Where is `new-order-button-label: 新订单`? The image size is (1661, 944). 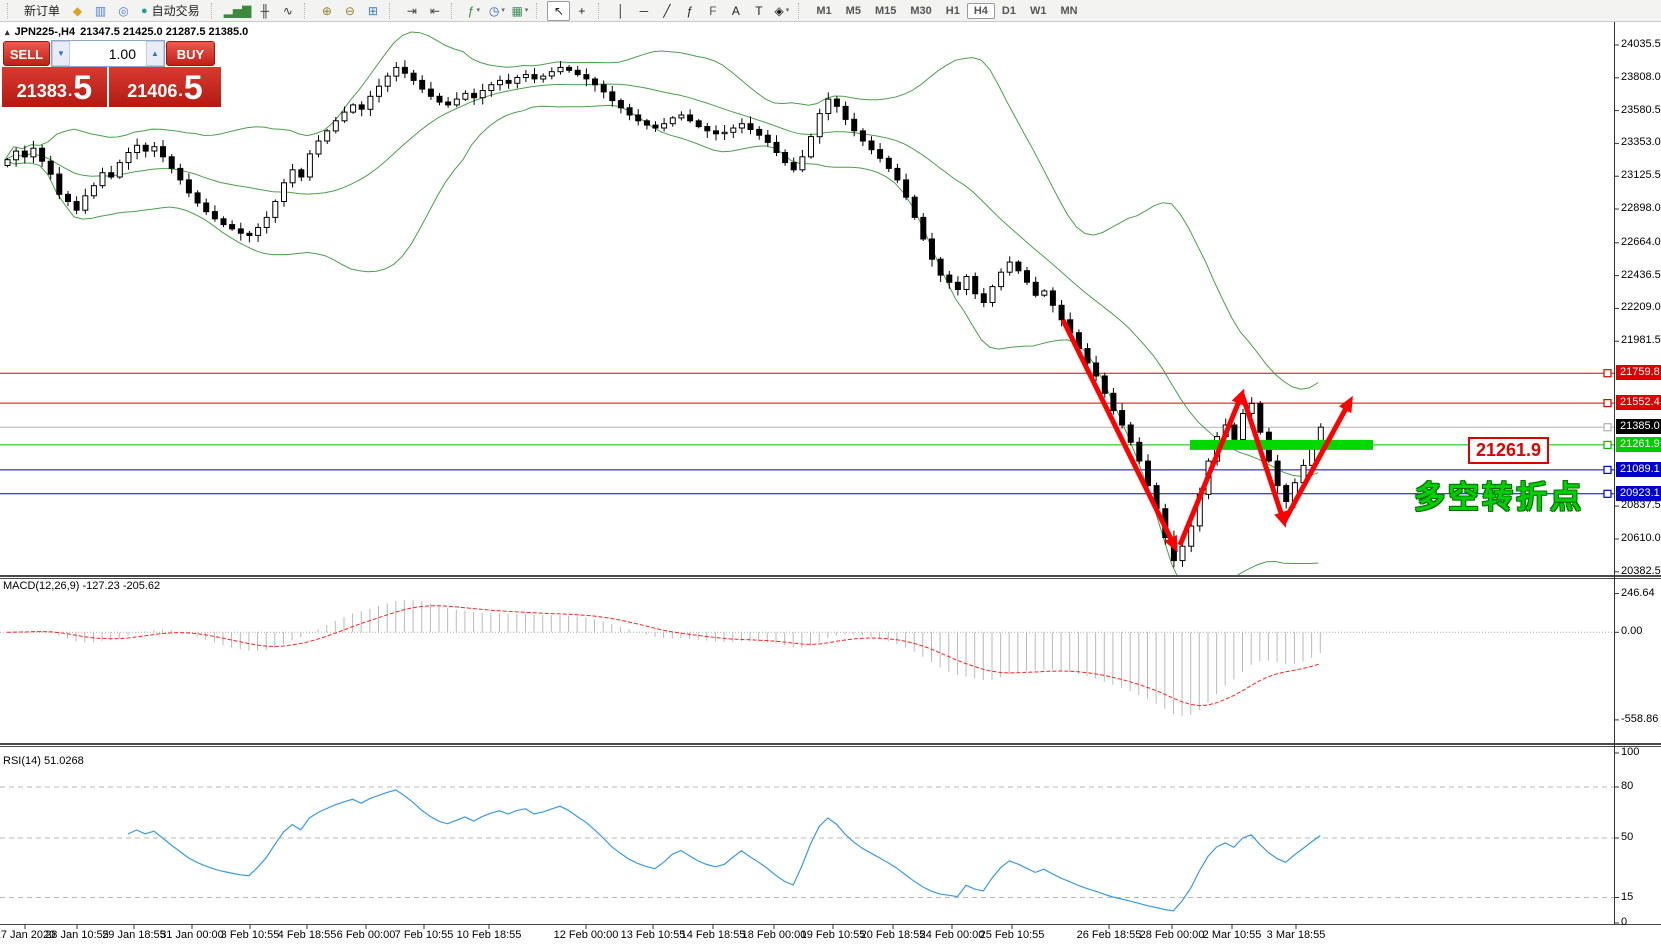 new-order-button-label: 新订单 is located at coordinates (42, 11).